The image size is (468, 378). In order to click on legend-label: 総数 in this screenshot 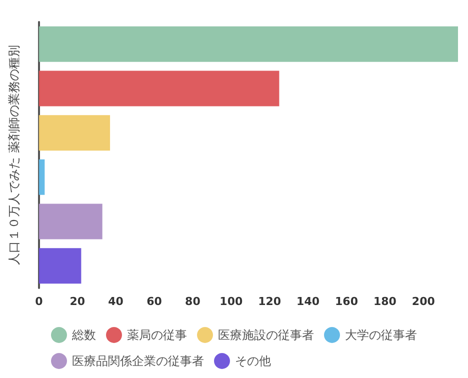, I will do `click(83, 335)`.